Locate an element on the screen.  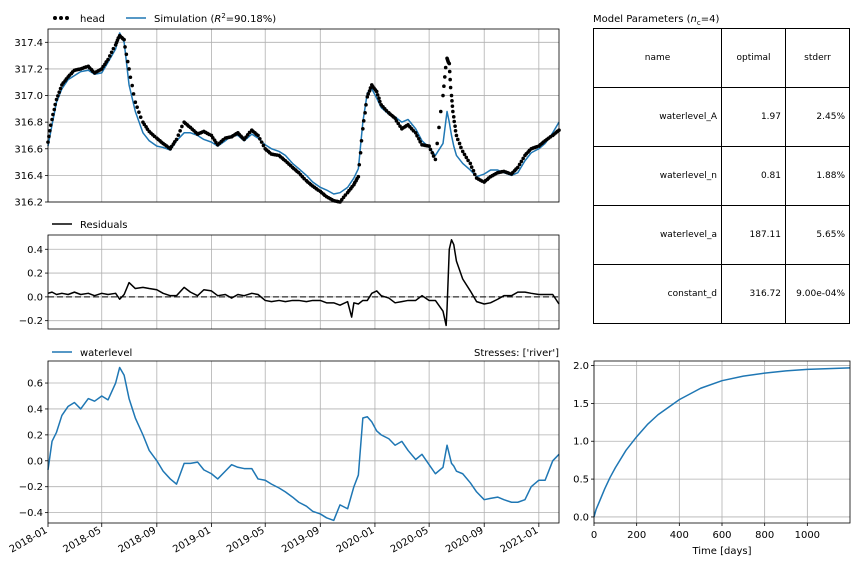
x-tick-label: 2018-09 is located at coordinates (138, 540).